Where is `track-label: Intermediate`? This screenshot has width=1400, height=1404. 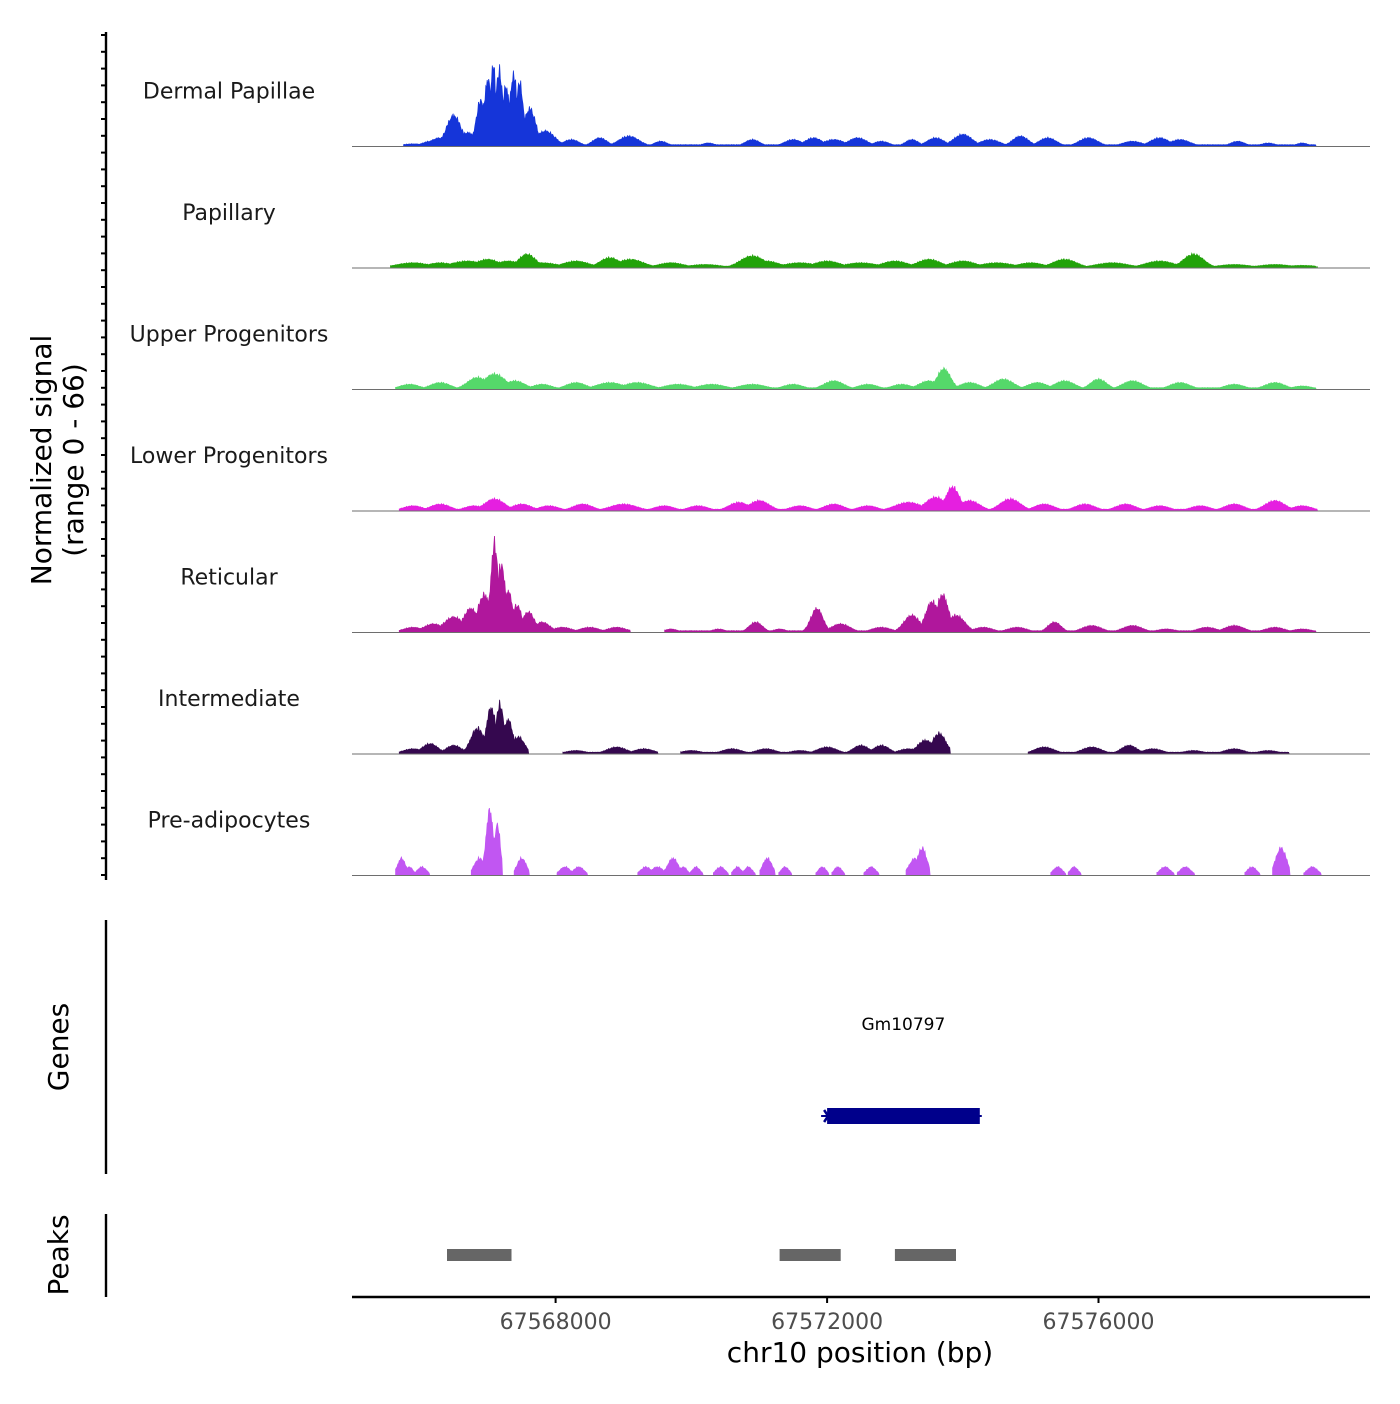 track-label: Intermediate is located at coordinates (229, 699).